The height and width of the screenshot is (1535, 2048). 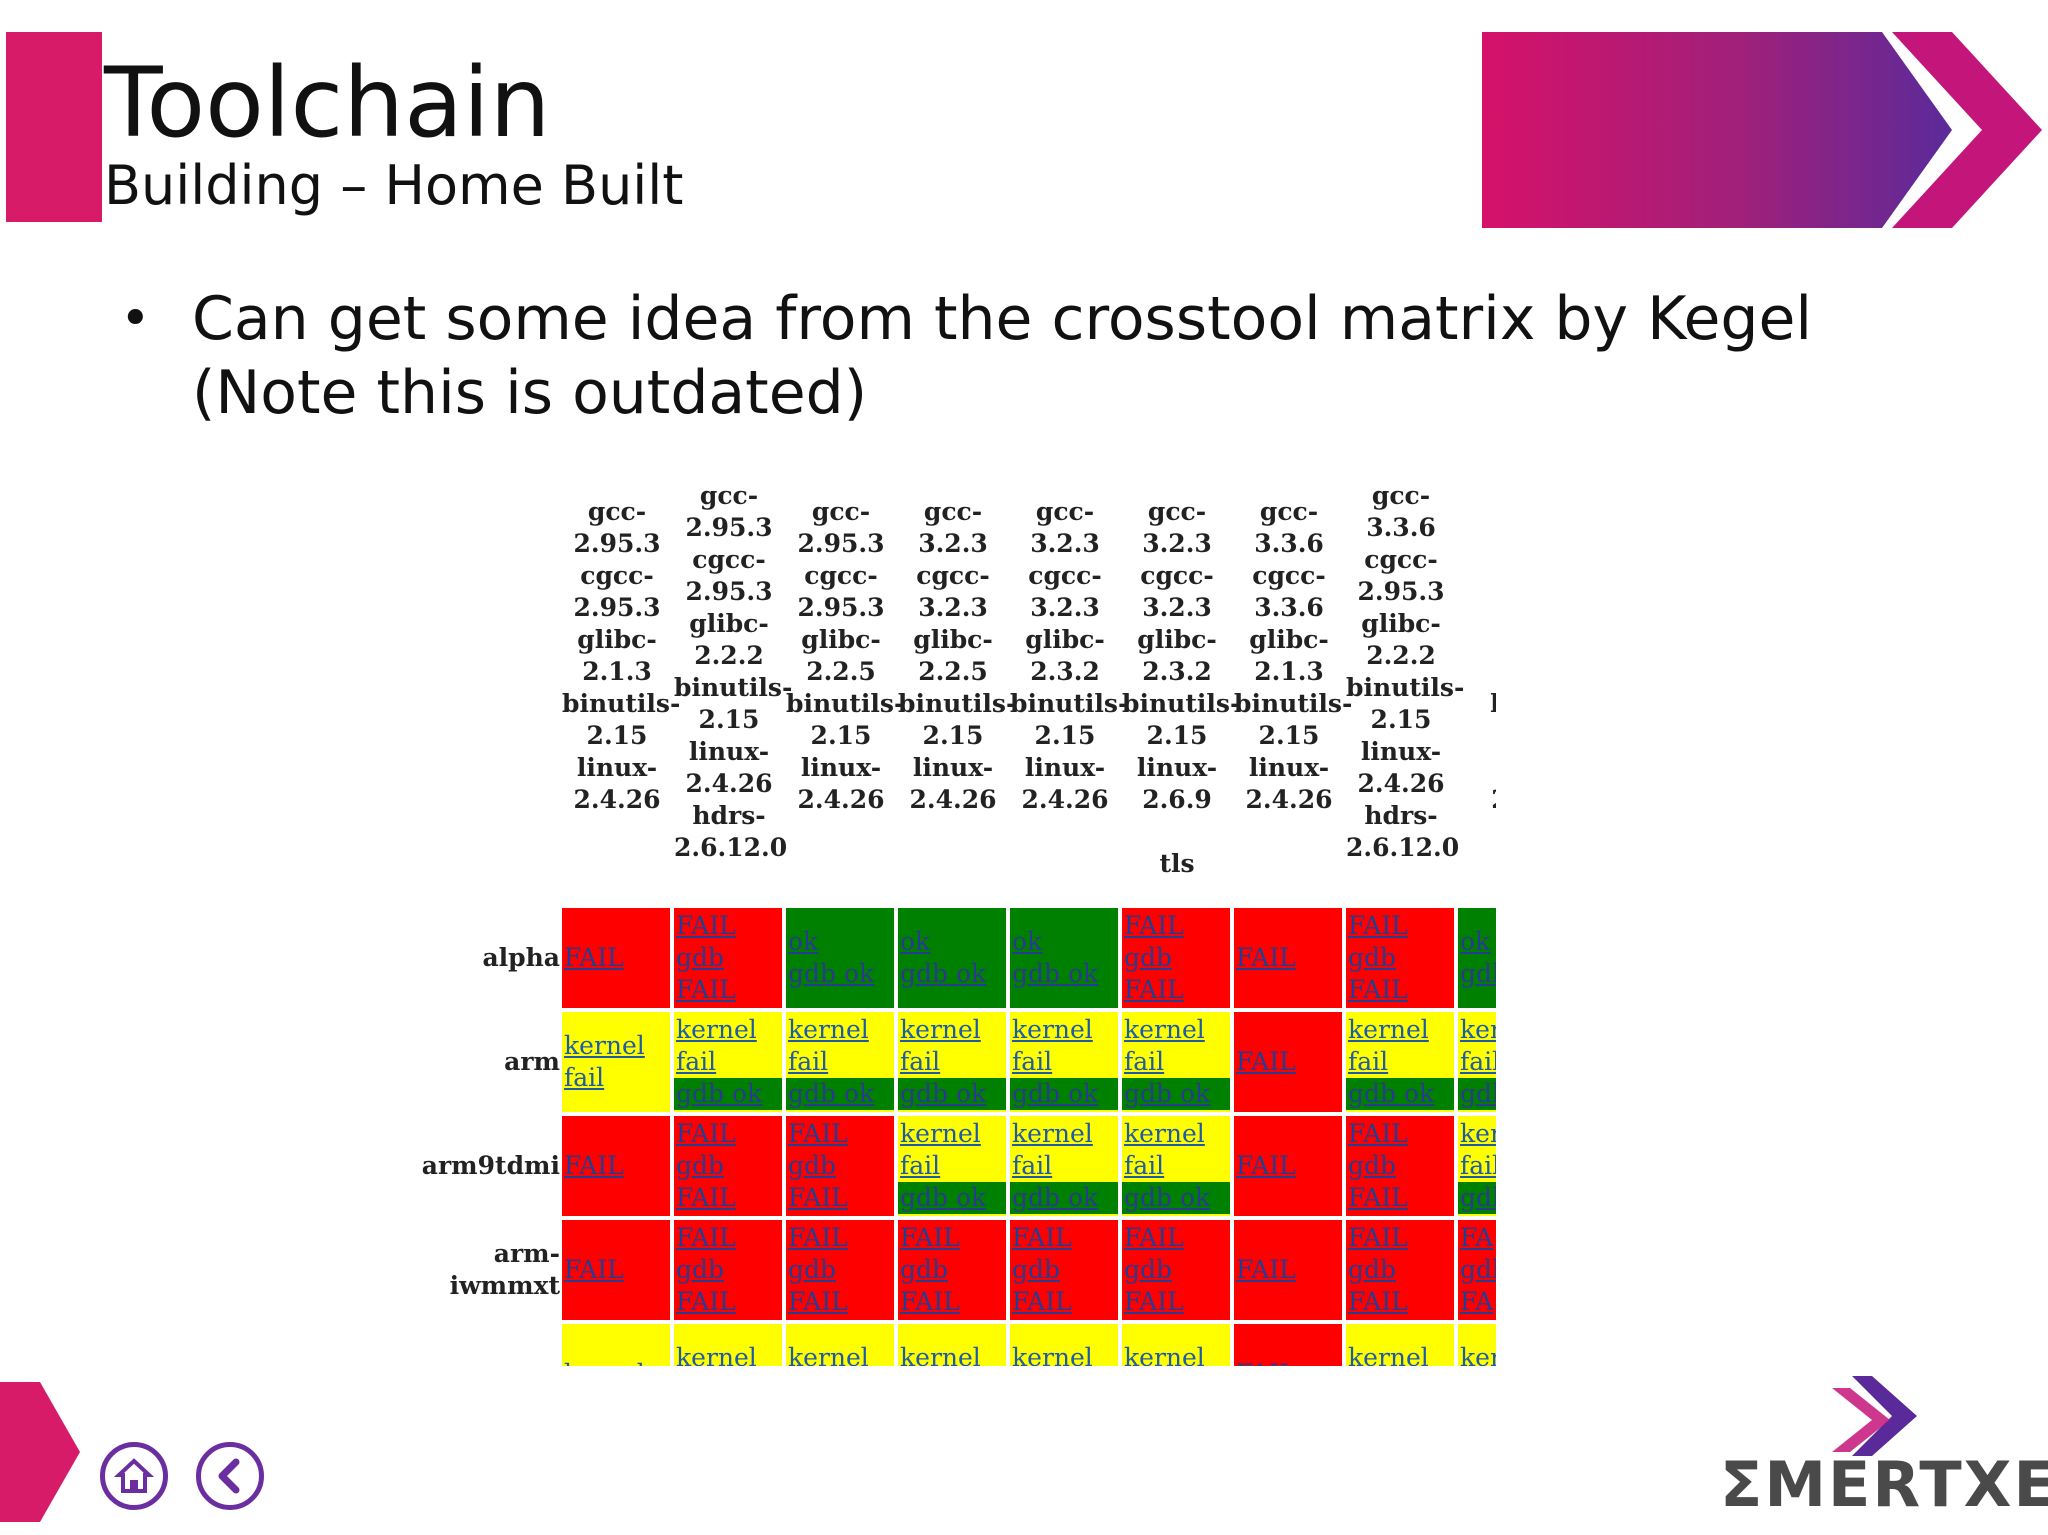 What do you see at coordinates (134, 1476) in the screenshot?
I see `home-button` at bounding box center [134, 1476].